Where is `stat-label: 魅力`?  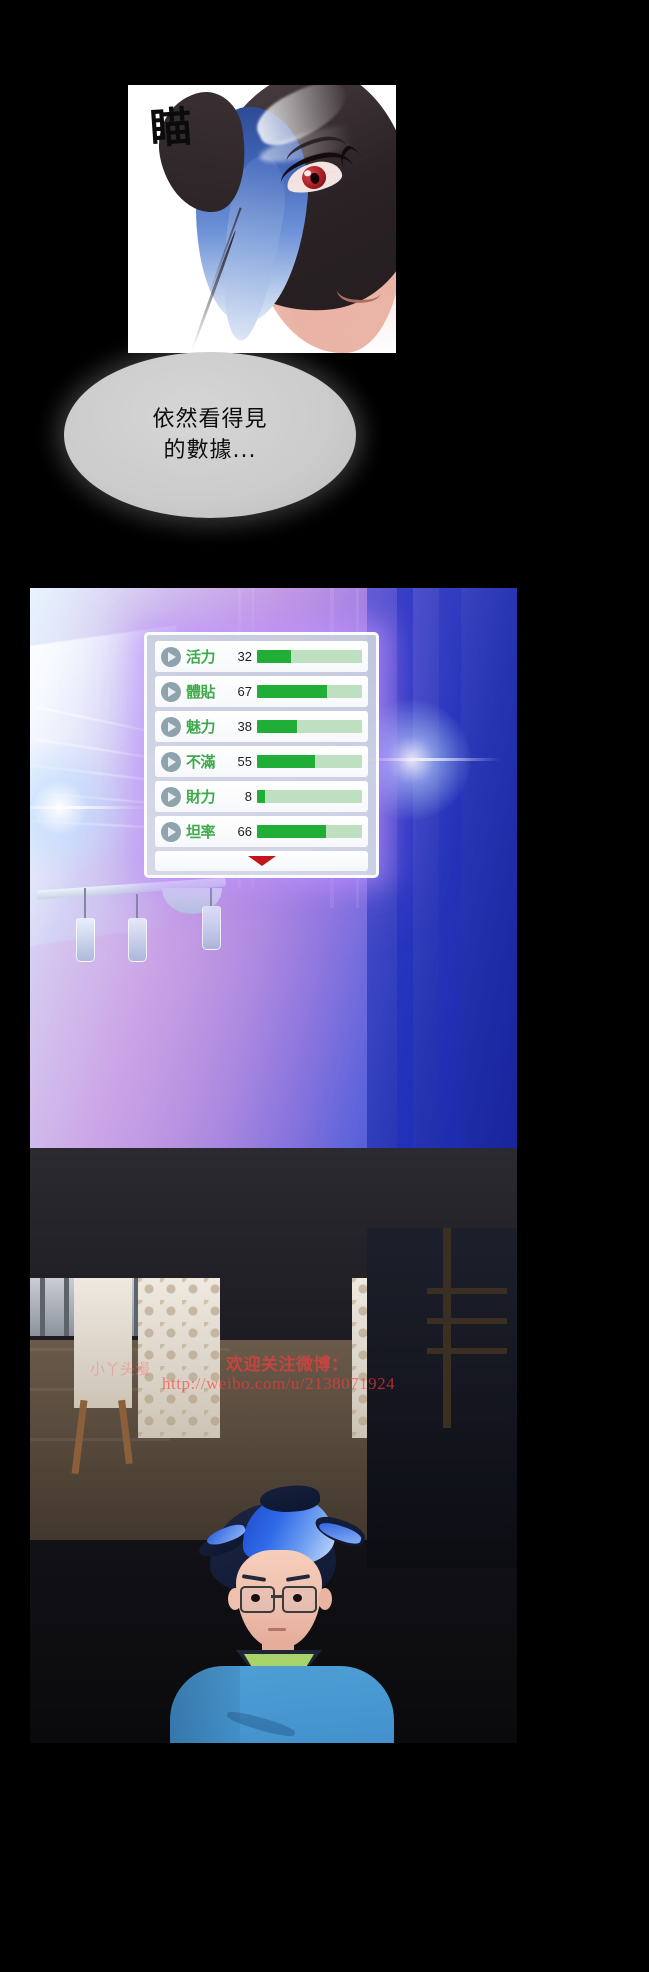 stat-label: 魅力 is located at coordinates (201, 727).